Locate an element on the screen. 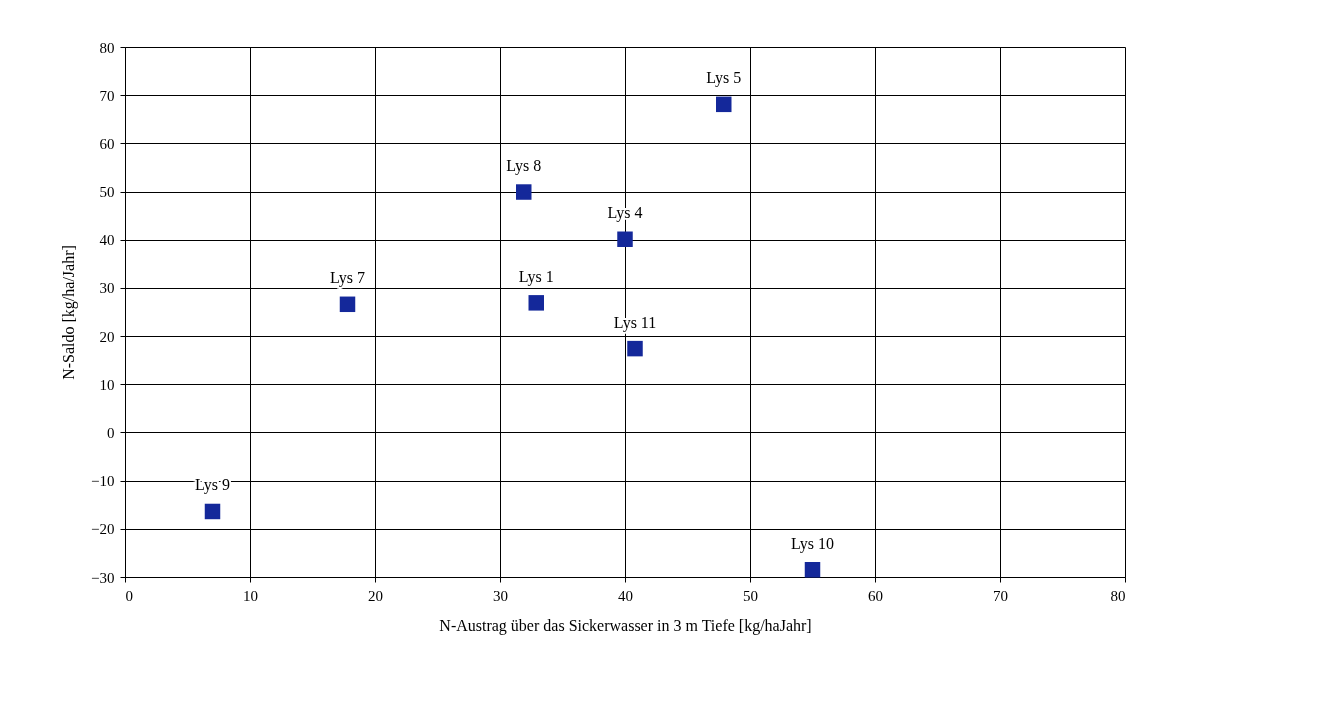 This screenshot has height=706, width=1329. x-tick-label: 30 is located at coordinates (500, 595).